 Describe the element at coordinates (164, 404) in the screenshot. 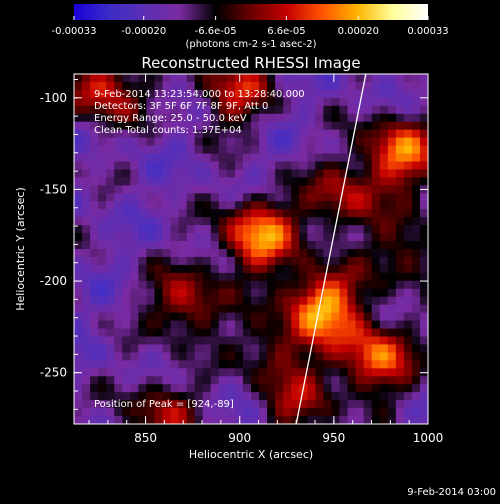

I see `peak-position-label: Position of Peak = [924,-89]` at that location.